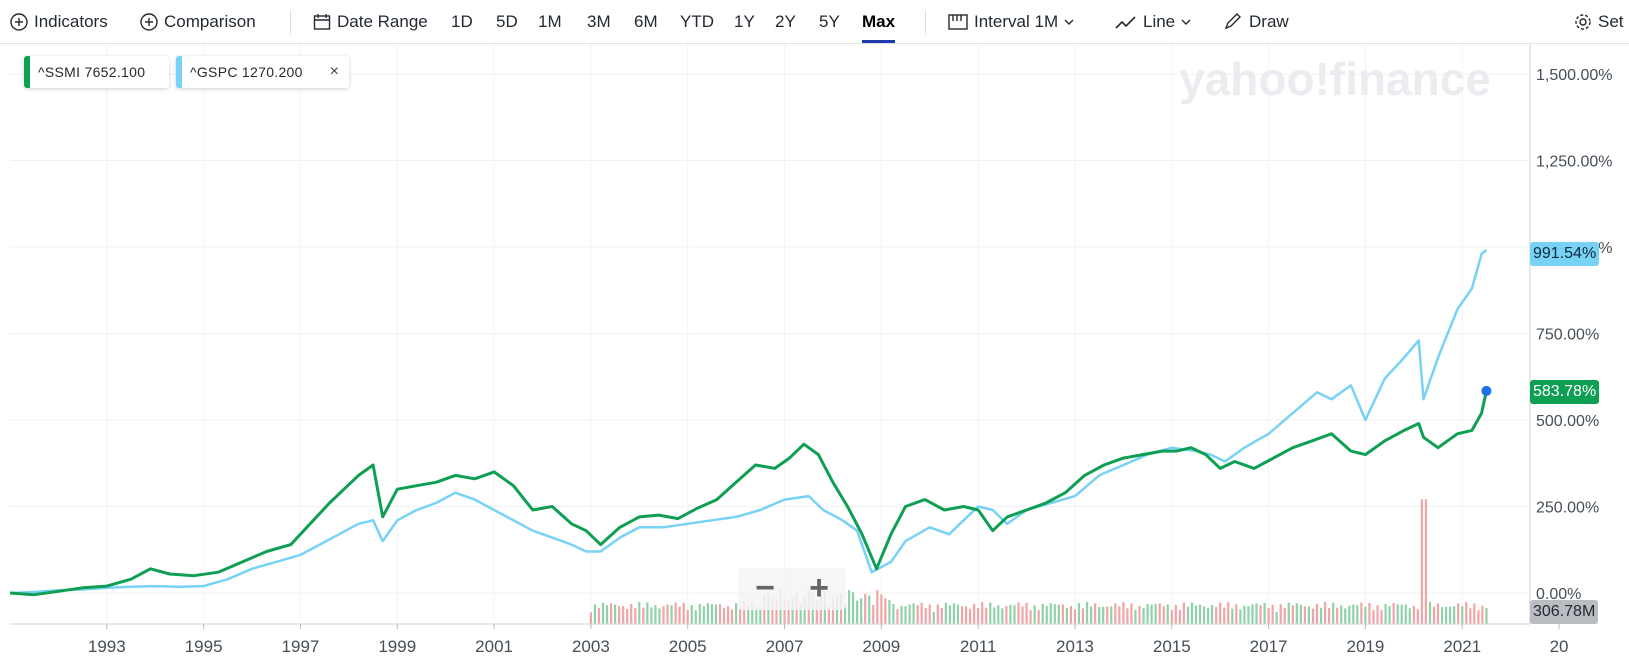 This screenshot has height=666, width=1629. Describe the element at coordinates (1599, 21) in the screenshot. I see `settings-button: Set` at that location.